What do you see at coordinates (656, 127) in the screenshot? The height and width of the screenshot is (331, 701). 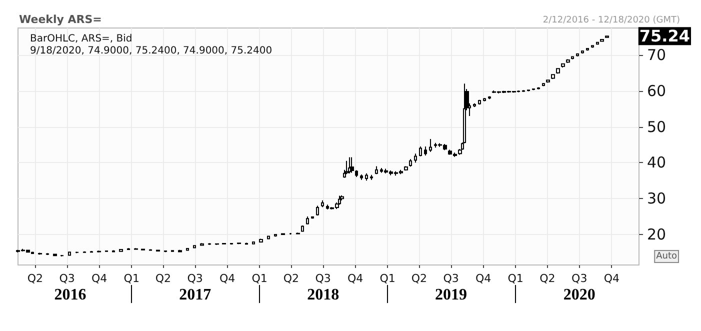 I see `y-tick-label: 50` at bounding box center [656, 127].